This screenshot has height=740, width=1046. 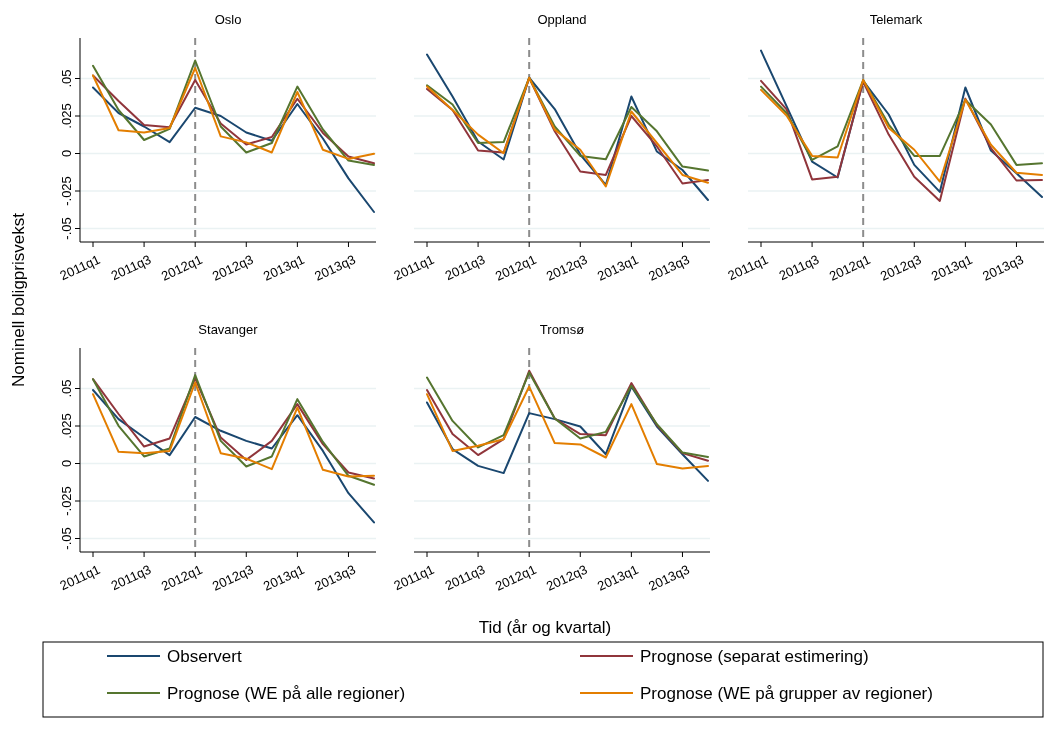 I want to click on x-axis-title: Tid (år og kvartal), so click(x=545, y=627).